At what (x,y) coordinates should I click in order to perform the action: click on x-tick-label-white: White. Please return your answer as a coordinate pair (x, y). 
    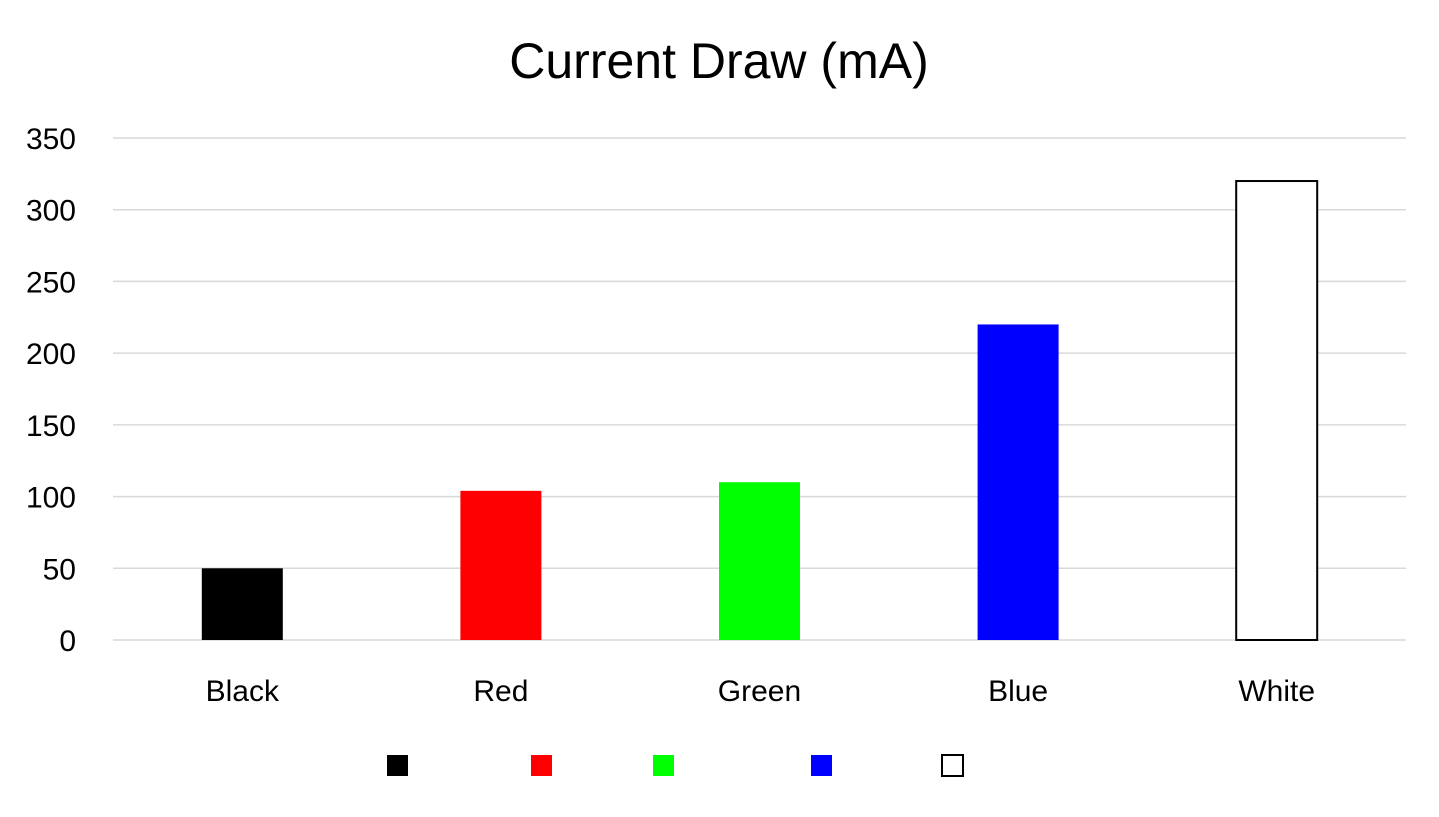
    Looking at the image, I should click on (1276, 691).